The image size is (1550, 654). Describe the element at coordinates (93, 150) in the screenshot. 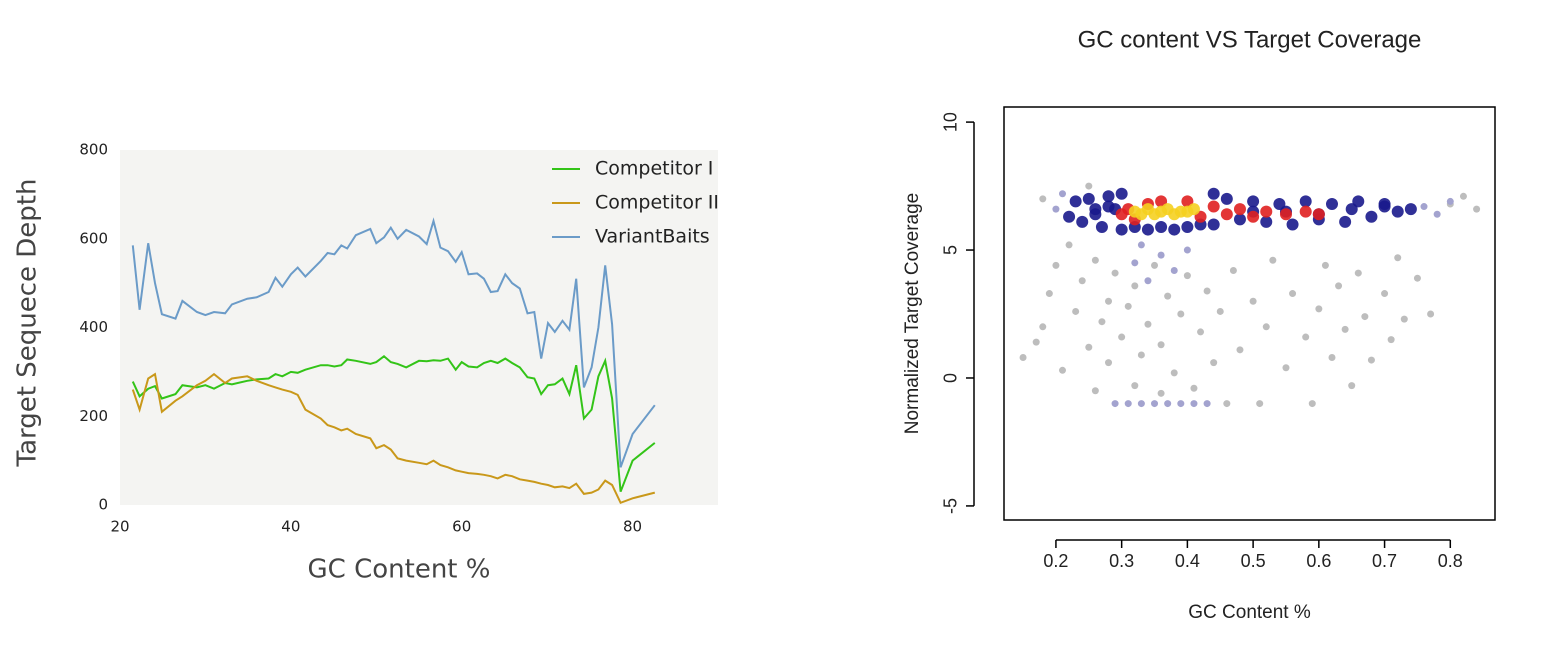

I see `y-tick-label: 800` at that location.